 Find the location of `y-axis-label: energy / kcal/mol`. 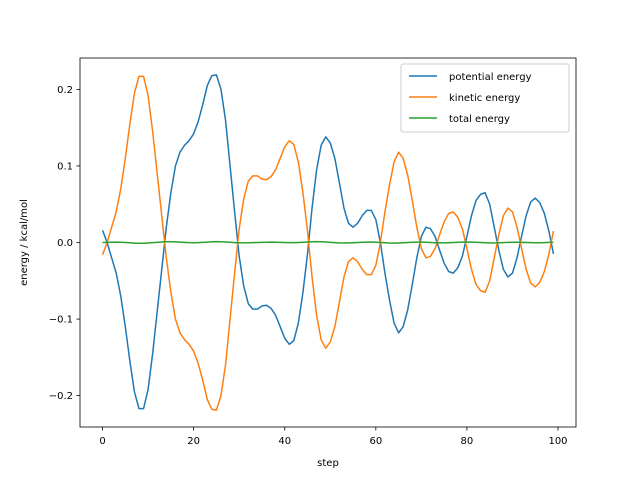

y-axis-label: energy / kcal/mol is located at coordinates (24, 242).